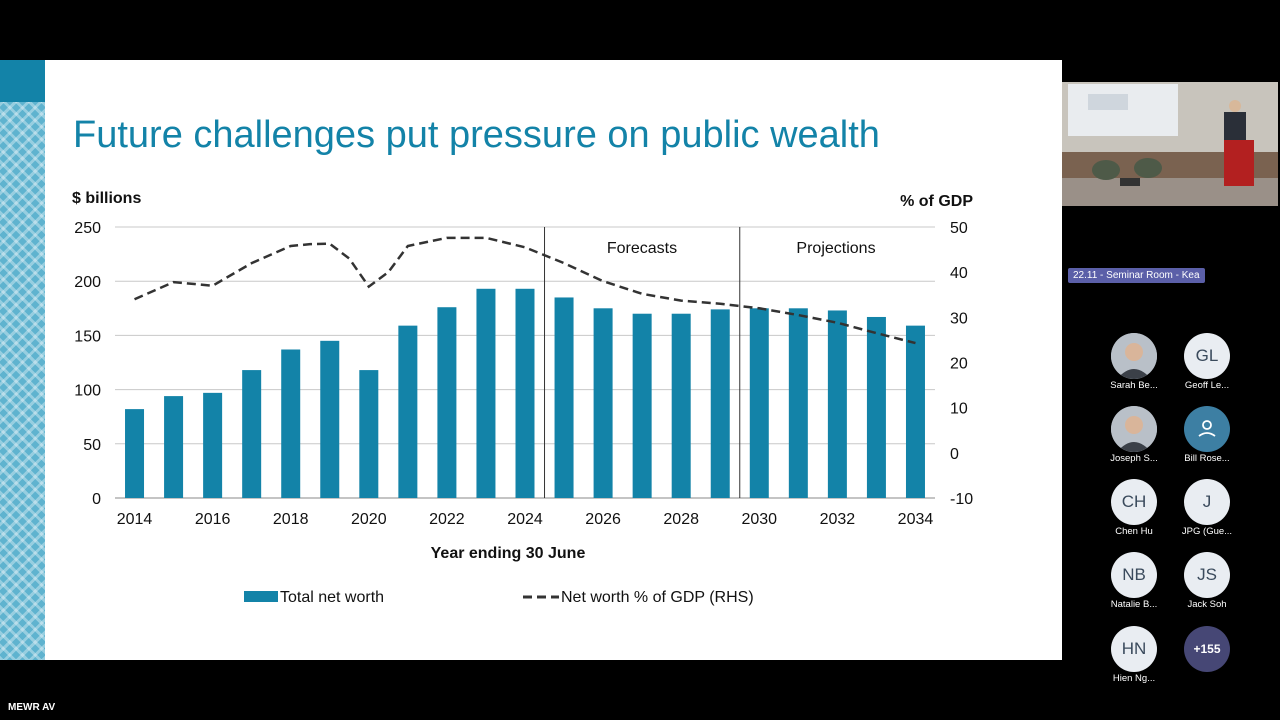 This screenshot has height=720, width=1280. I want to click on more-participants-button: +155, so click(1207, 649).